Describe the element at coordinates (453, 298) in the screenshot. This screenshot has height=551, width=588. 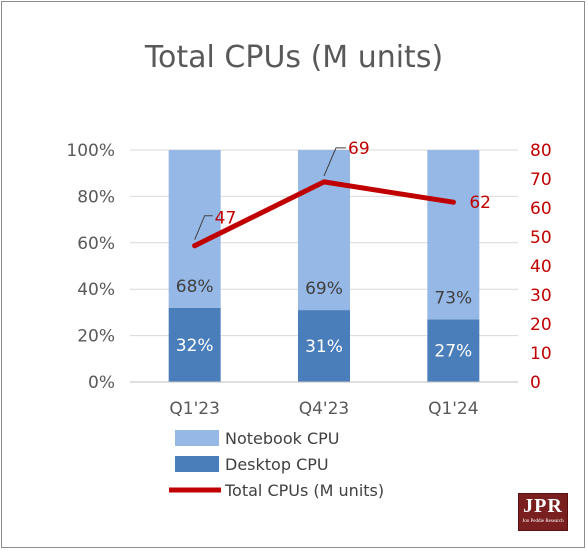
I see `data-label-notebook: 73%` at that location.